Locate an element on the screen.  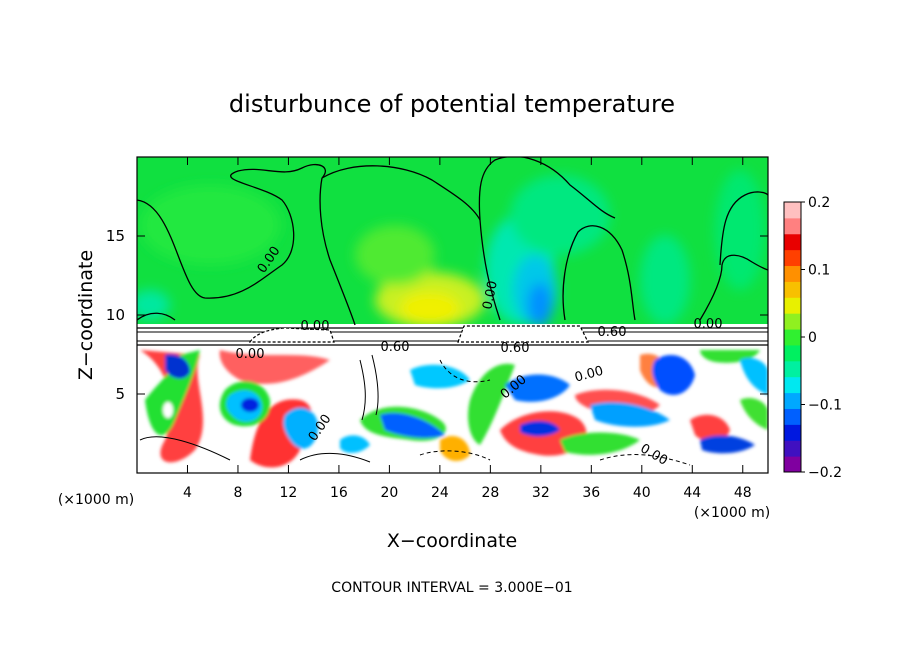
lower-field-eddies is located at coordinates (454, 409).